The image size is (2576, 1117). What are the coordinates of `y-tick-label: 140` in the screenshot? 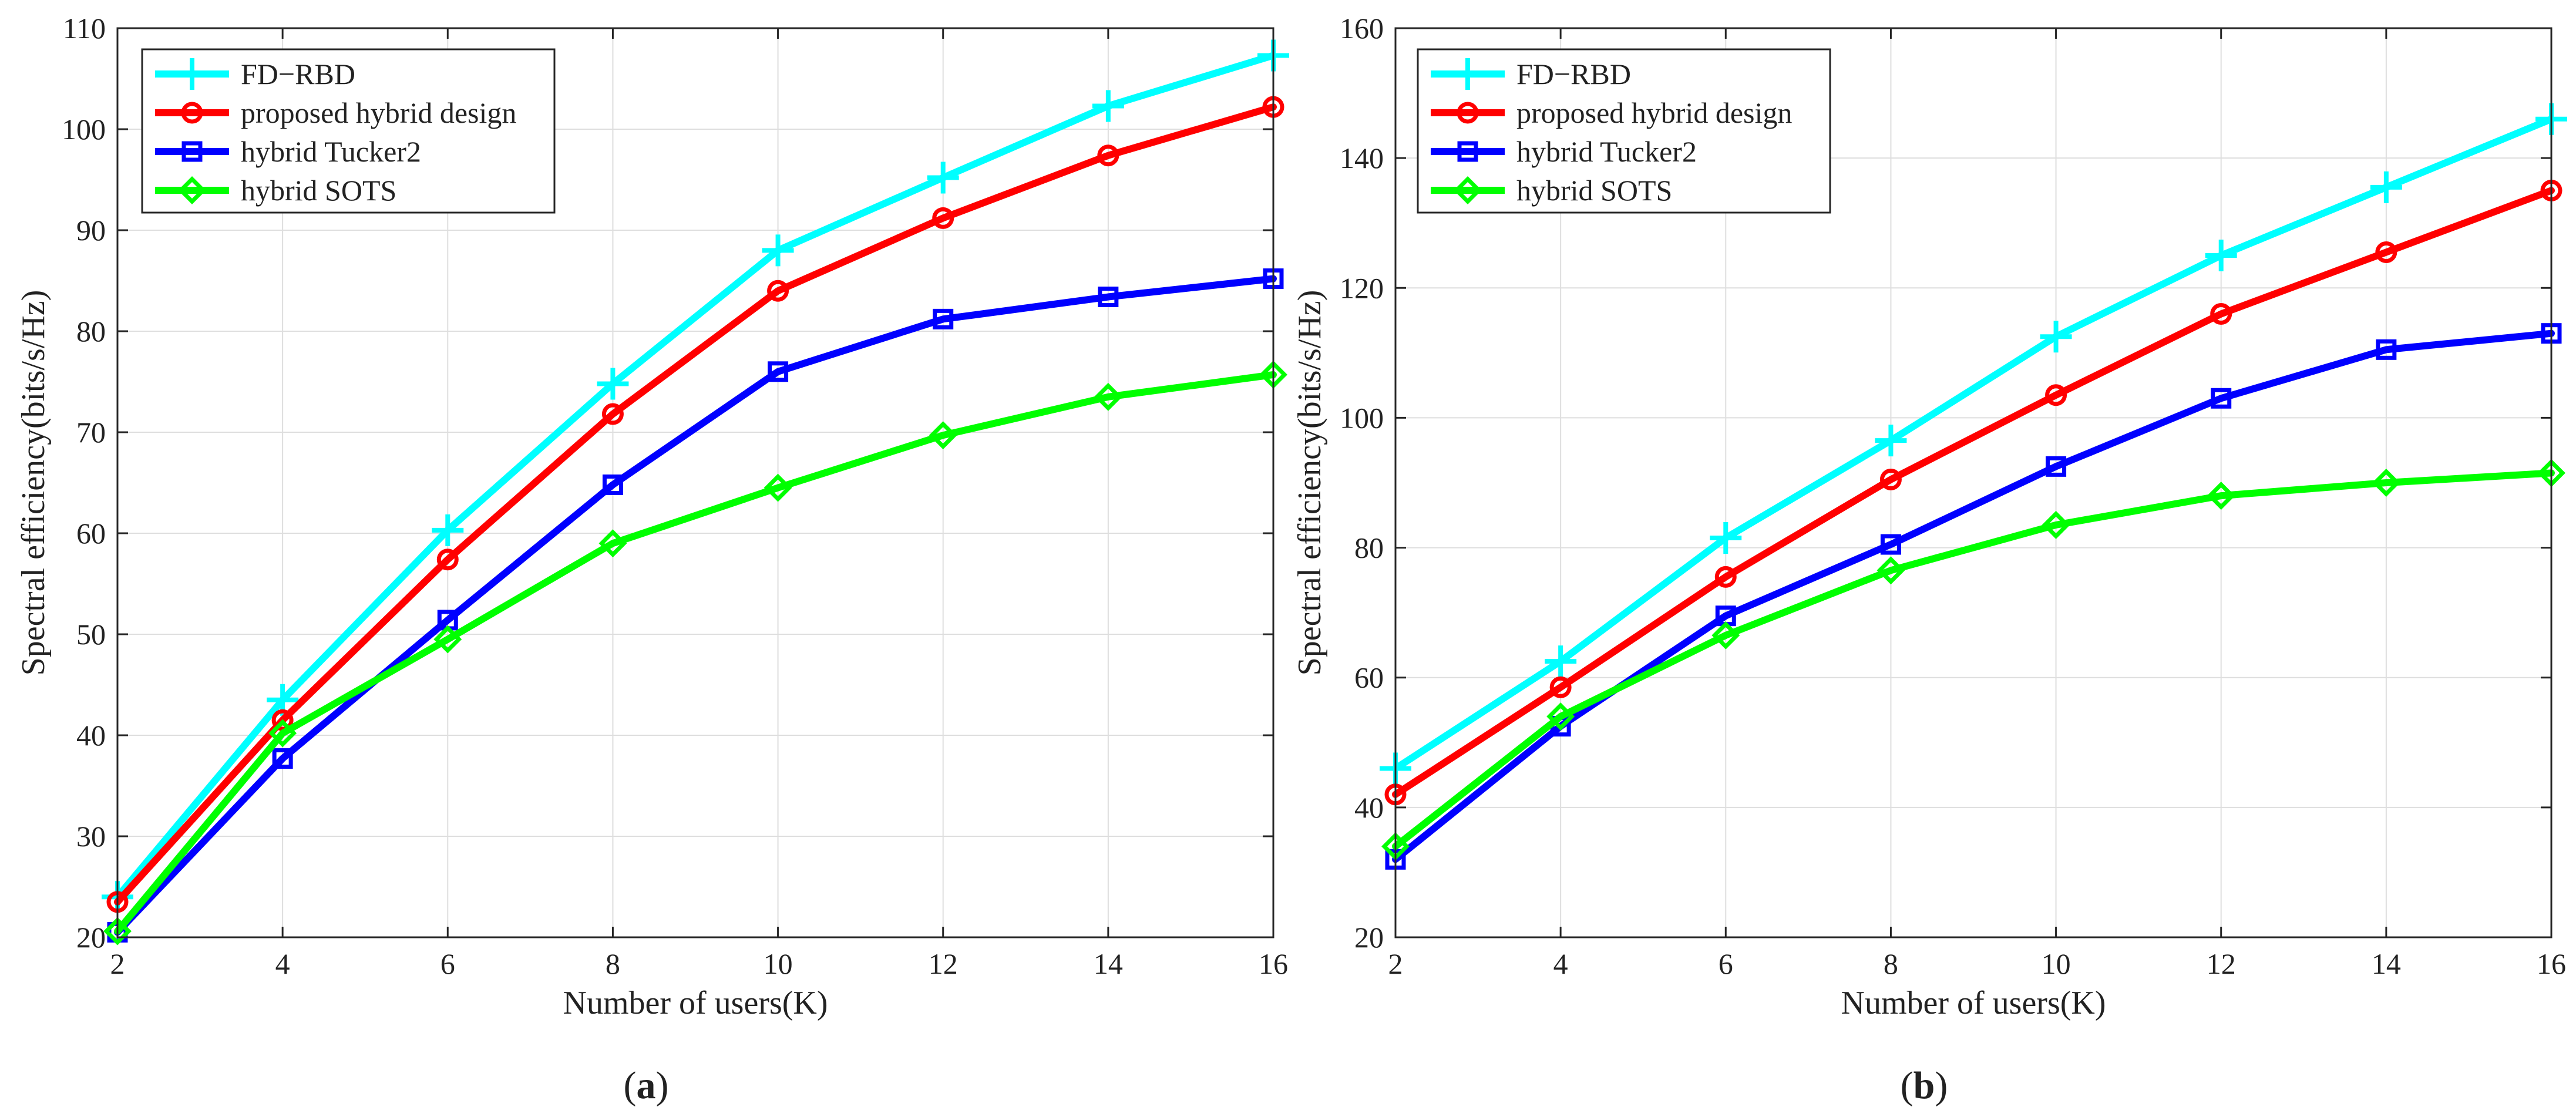 It's located at (1362, 158).